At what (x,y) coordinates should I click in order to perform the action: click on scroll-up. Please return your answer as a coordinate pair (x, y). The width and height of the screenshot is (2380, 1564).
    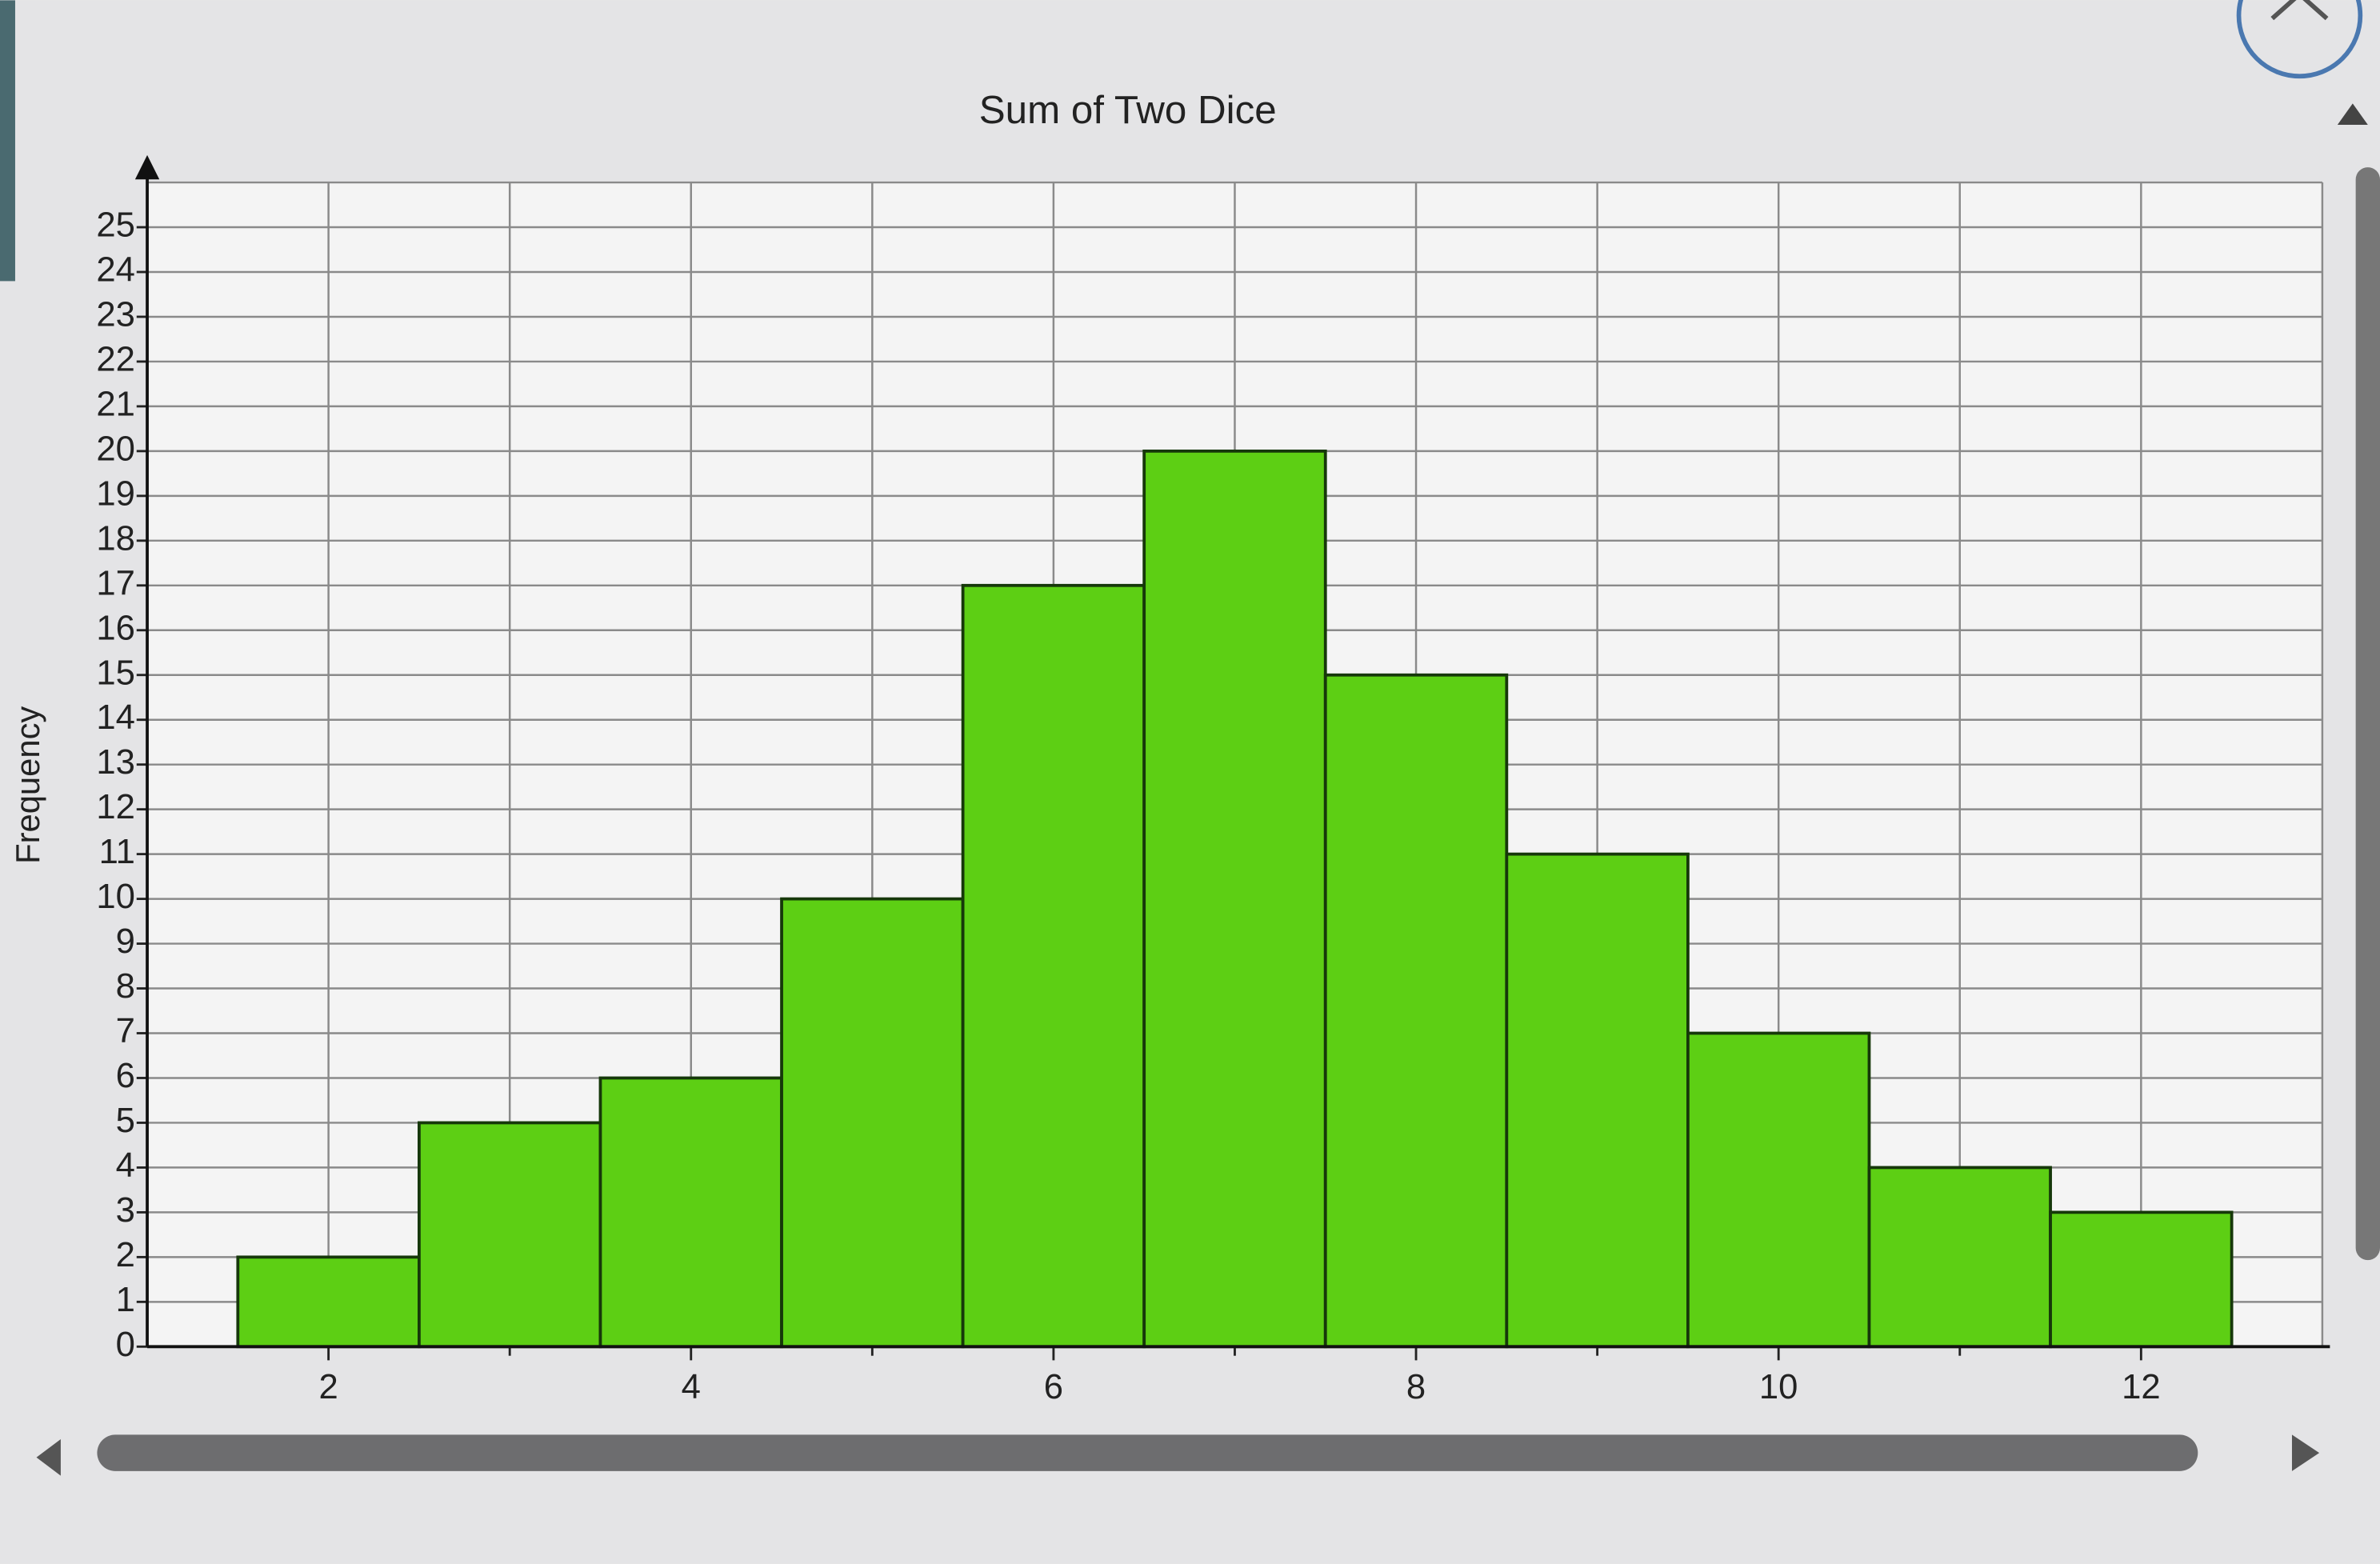
    Looking at the image, I should click on (2352, 114).